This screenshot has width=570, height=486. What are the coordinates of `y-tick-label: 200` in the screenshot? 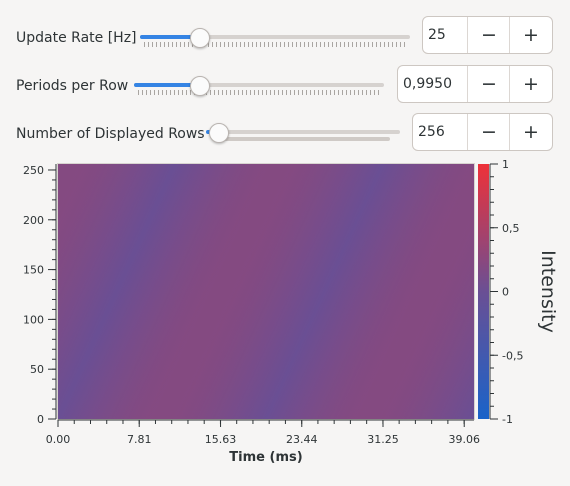 It's located at (33, 220).